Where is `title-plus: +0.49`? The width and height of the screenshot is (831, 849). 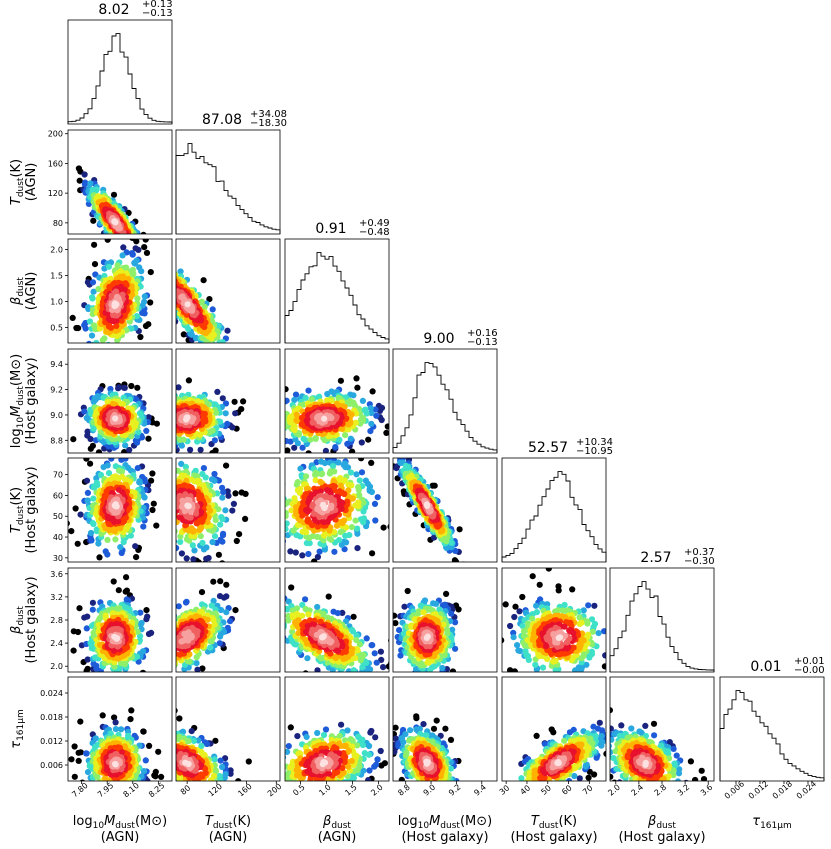 title-plus: +0.49 is located at coordinates (374, 223).